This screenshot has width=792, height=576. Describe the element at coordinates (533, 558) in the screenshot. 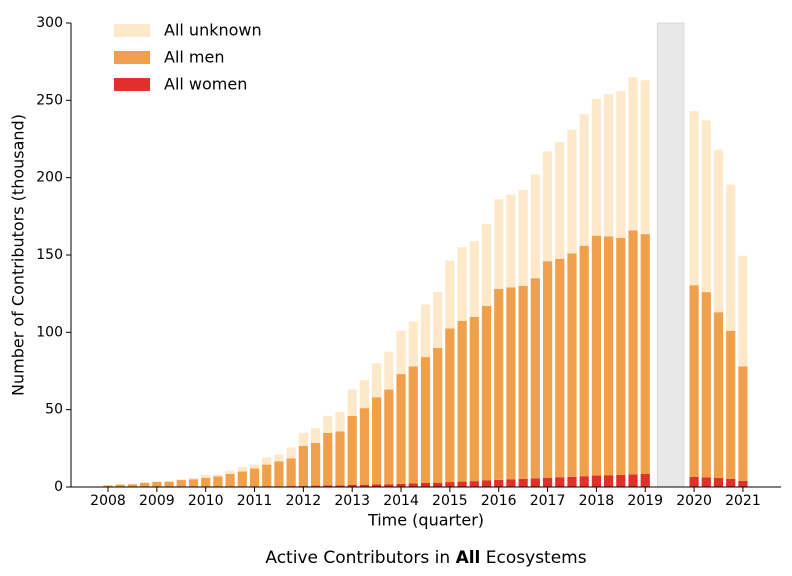

I see `title-part: Ecosystems` at that location.